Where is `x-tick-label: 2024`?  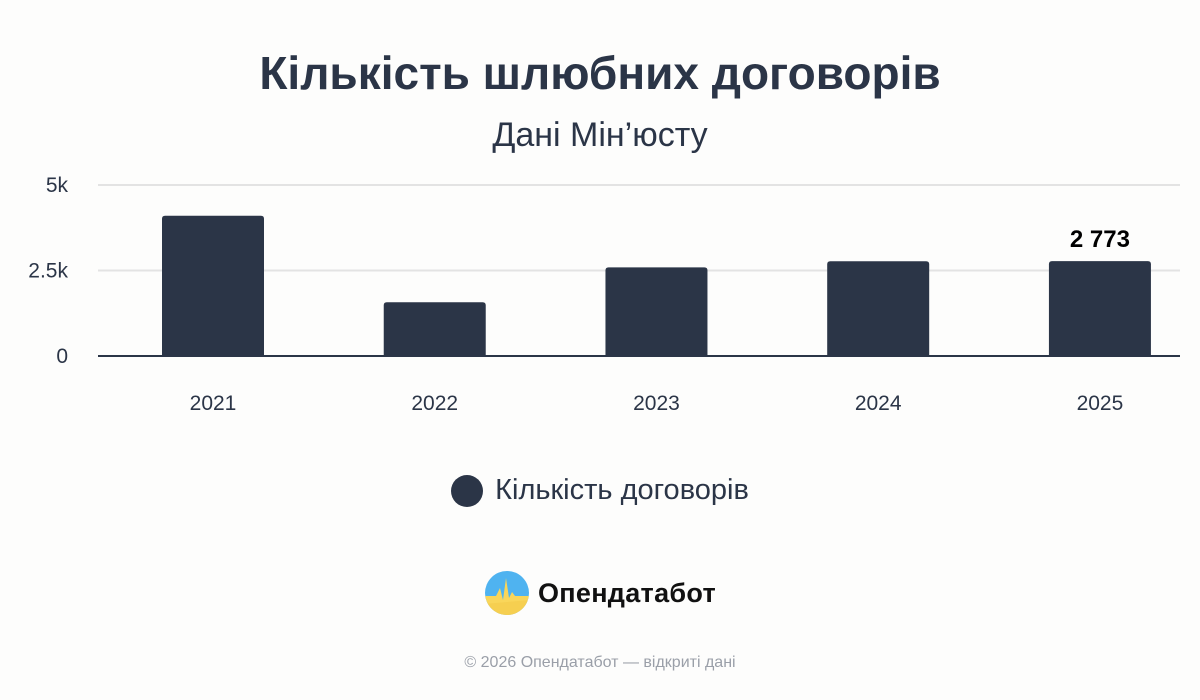
x-tick-label: 2024 is located at coordinates (878, 403).